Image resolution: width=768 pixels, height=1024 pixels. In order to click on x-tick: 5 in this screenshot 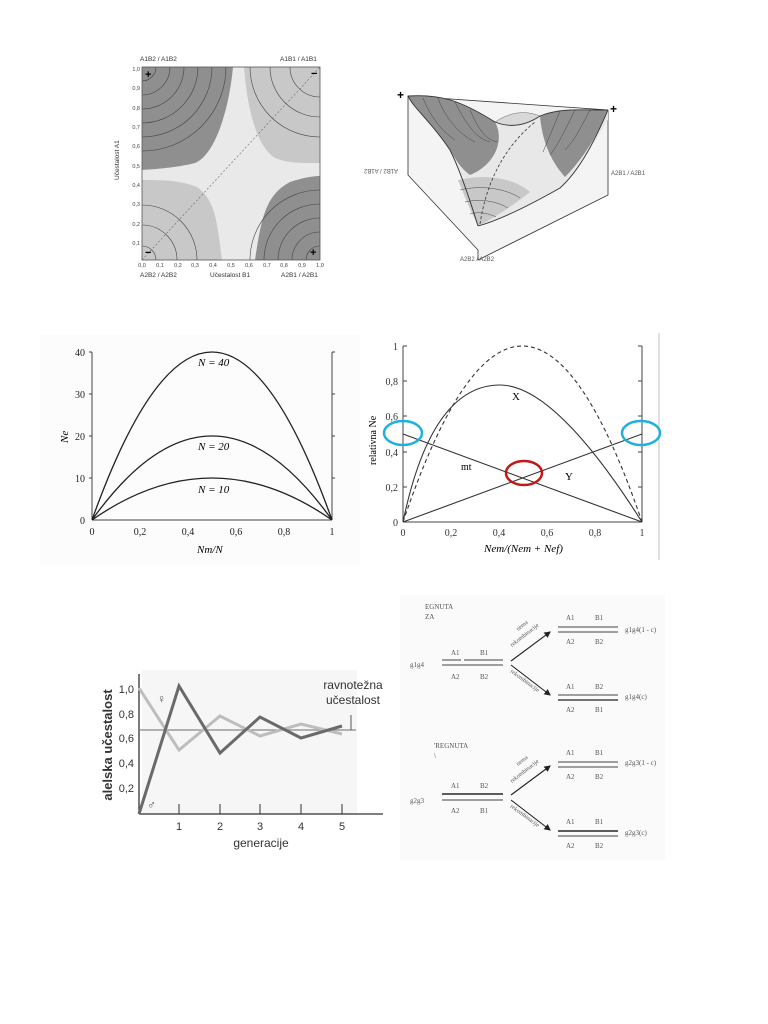, I will do `click(342, 827)`.